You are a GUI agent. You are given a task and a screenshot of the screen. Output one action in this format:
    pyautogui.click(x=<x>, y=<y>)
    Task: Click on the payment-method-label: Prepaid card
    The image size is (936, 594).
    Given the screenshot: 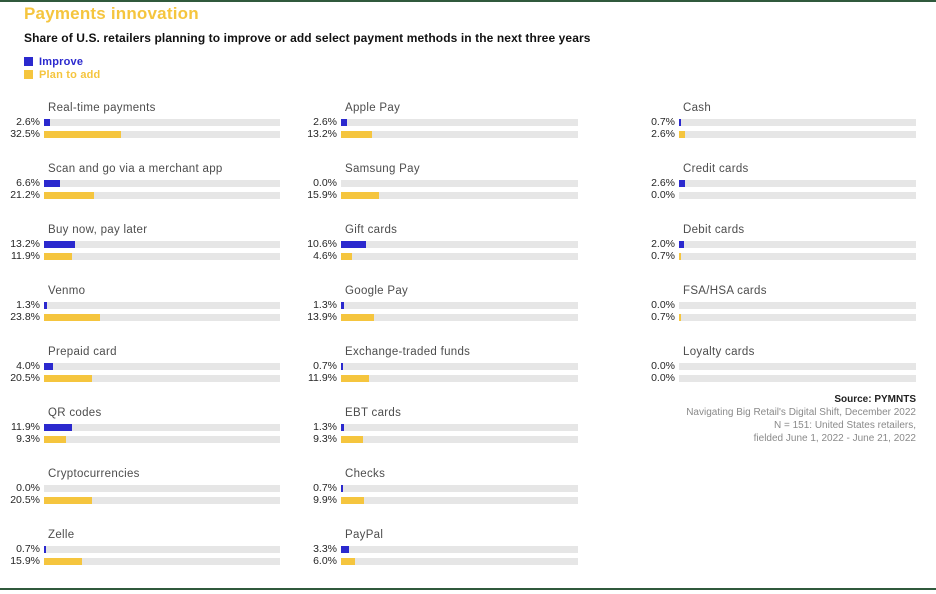 What is the action you would take?
    pyautogui.click(x=82, y=352)
    